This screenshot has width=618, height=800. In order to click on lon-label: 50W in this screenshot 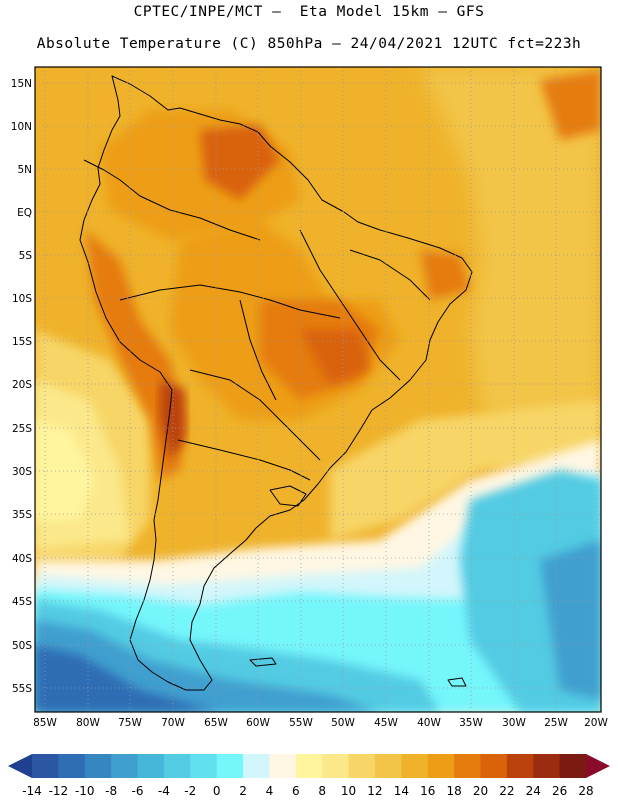, I will do `click(343, 723)`.